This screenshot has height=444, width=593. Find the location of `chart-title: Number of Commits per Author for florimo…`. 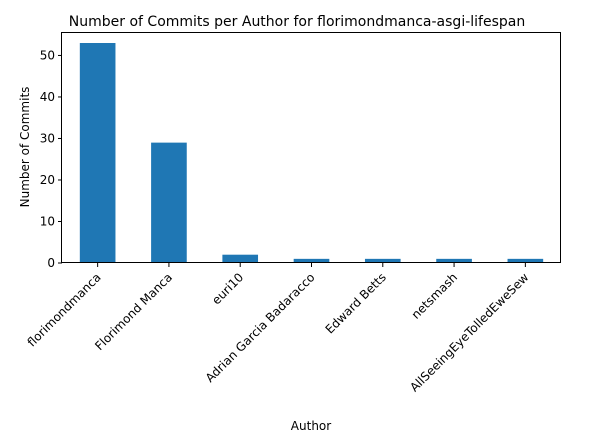

chart-title: Number of Commits per Author for florimo… is located at coordinates (297, 22).